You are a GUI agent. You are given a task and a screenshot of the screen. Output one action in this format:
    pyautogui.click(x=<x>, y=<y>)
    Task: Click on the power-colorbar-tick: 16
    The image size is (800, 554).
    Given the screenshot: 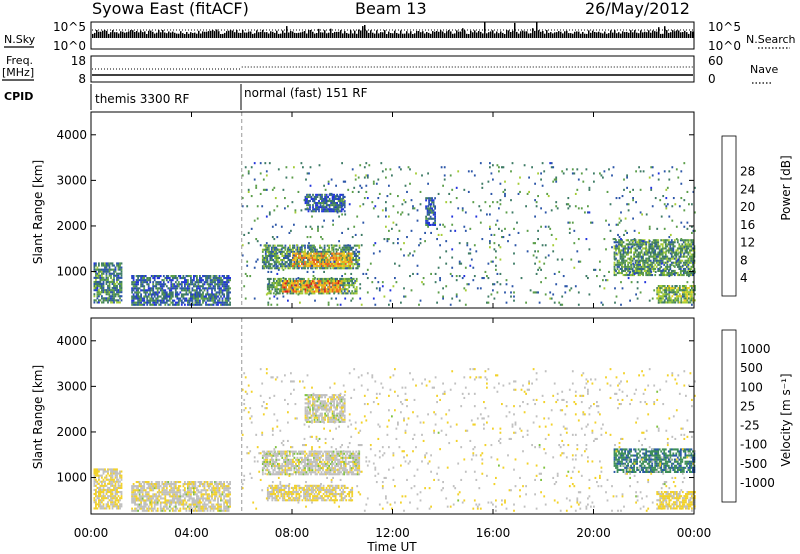 What is the action you would take?
    pyautogui.click(x=747, y=225)
    